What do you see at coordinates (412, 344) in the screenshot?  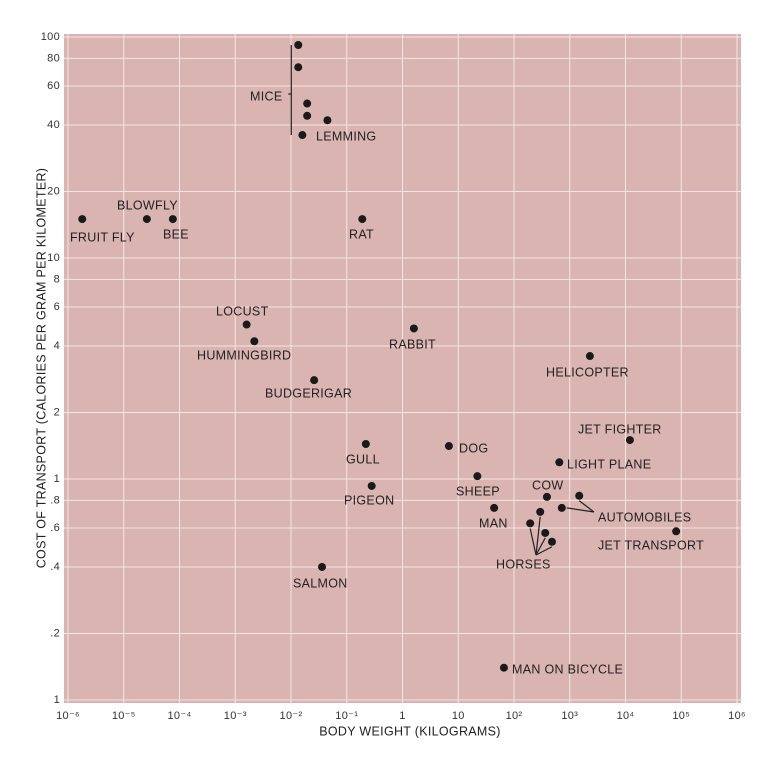 I see `point-label: RABBIT` at bounding box center [412, 344].